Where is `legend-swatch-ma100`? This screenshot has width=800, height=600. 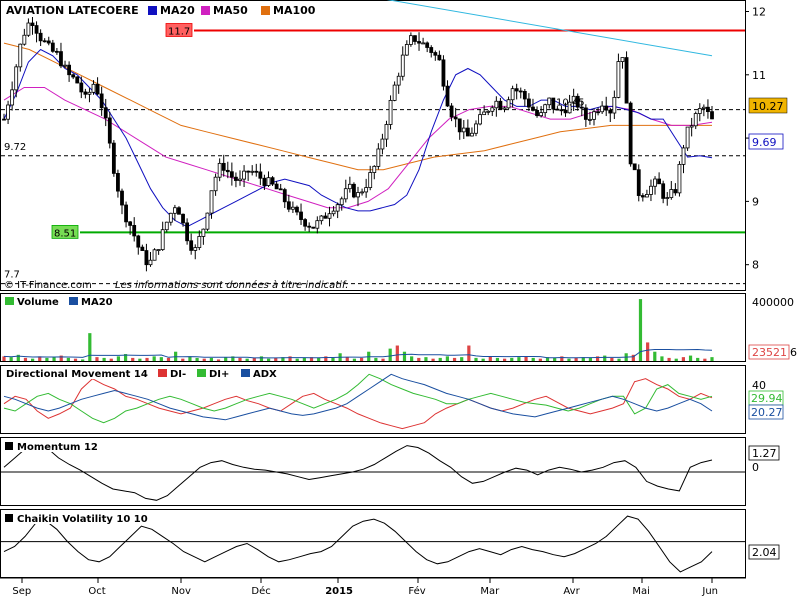
legend-swatch-ma100 is located at coordinates (265, 10).